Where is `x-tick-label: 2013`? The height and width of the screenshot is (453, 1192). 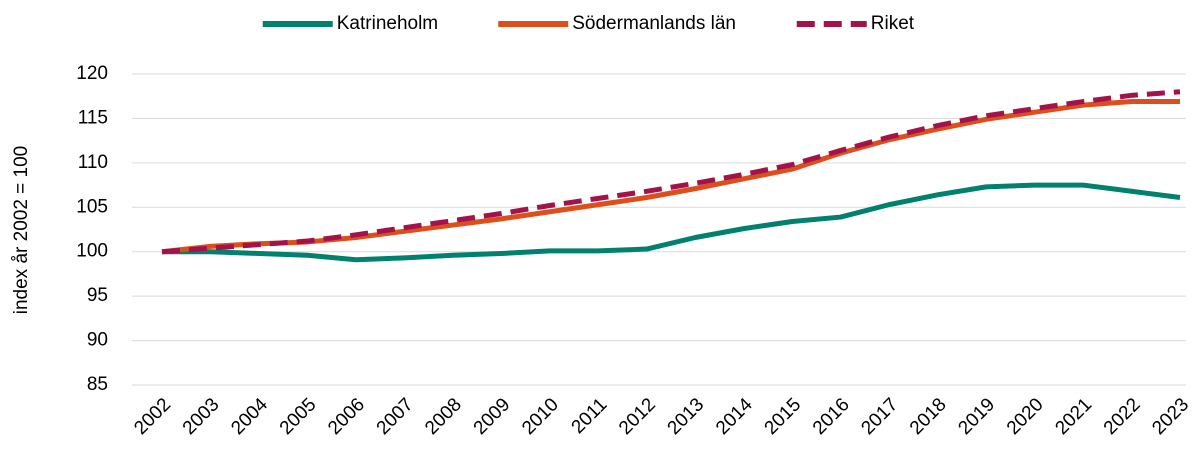 x-tick-label: 2013 is located at coordinates (686, 416).